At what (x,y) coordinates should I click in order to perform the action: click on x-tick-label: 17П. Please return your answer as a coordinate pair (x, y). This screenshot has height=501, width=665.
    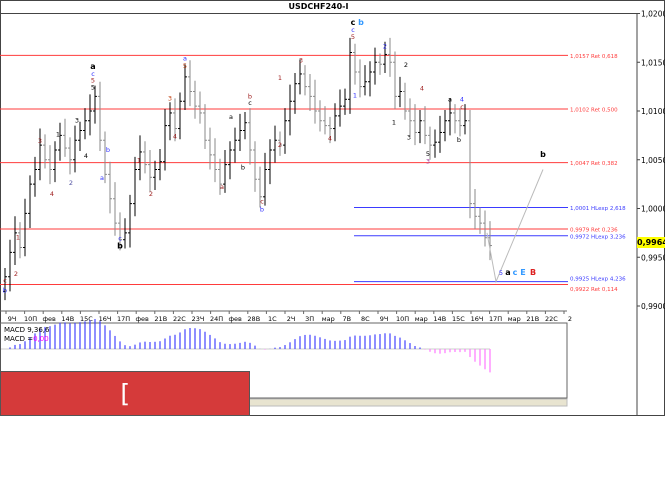
    Looking at the image, I should click on (123, 319).